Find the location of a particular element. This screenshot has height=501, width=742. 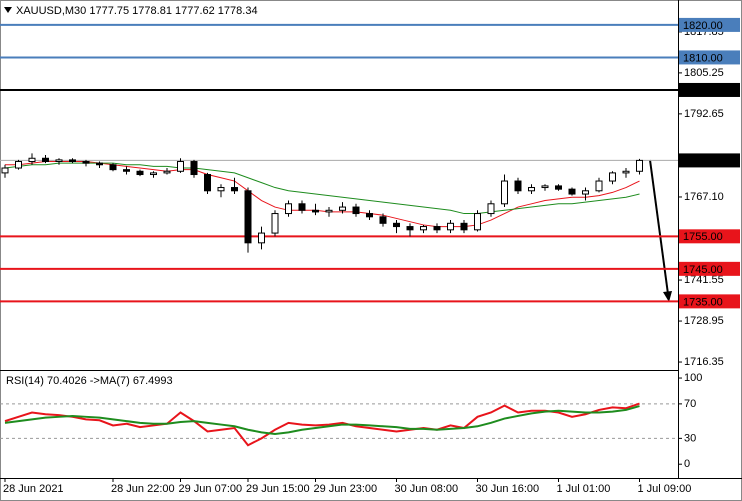

x-tick-label: 29 Jun 23:00 is located at coordinates (346, 489).